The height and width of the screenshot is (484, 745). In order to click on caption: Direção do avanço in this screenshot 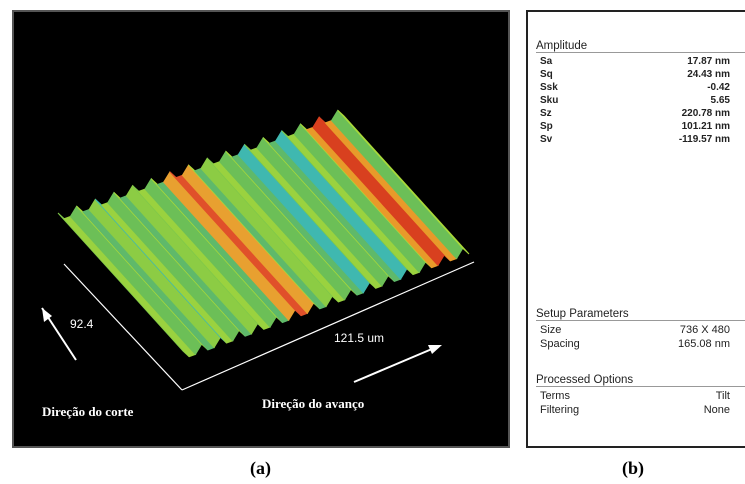, I will do `click(313, 403)`.